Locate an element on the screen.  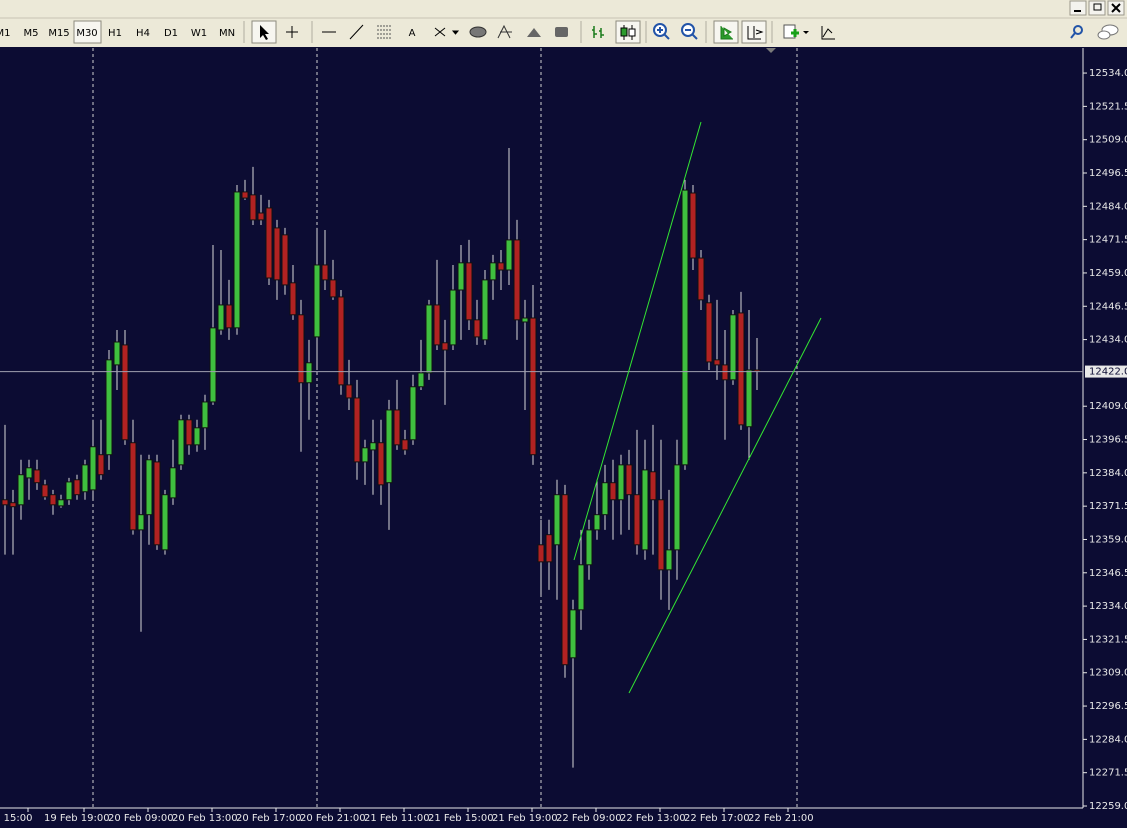
x-tick-label: 22 Feb 17:00 is located at coordinates (717, 818).